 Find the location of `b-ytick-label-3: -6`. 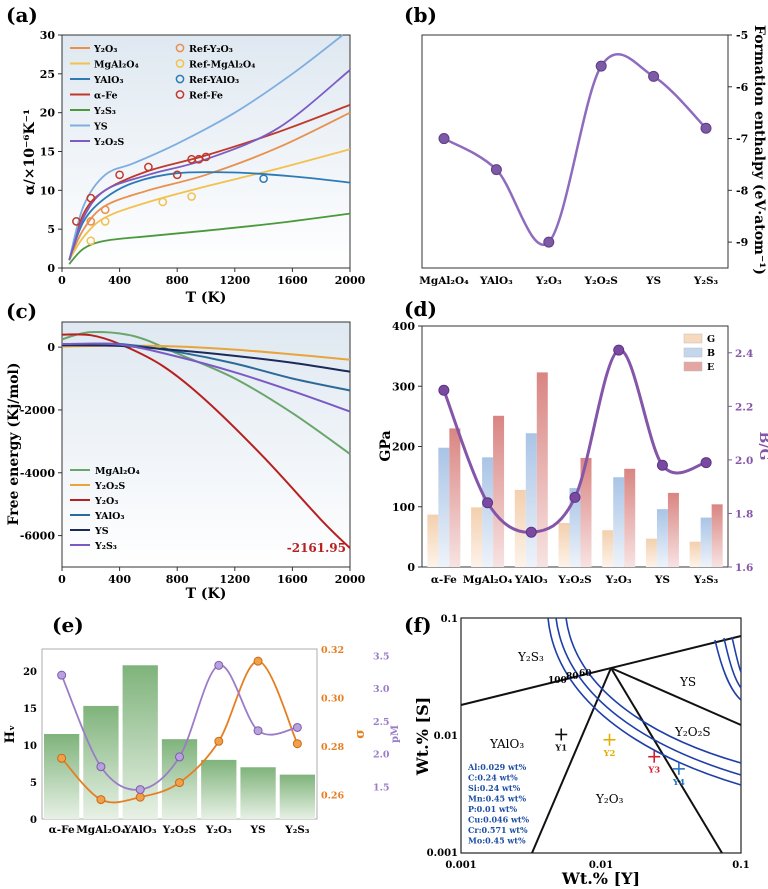

b-ytick-label-3: -6 is located at coordinates (742, 87).